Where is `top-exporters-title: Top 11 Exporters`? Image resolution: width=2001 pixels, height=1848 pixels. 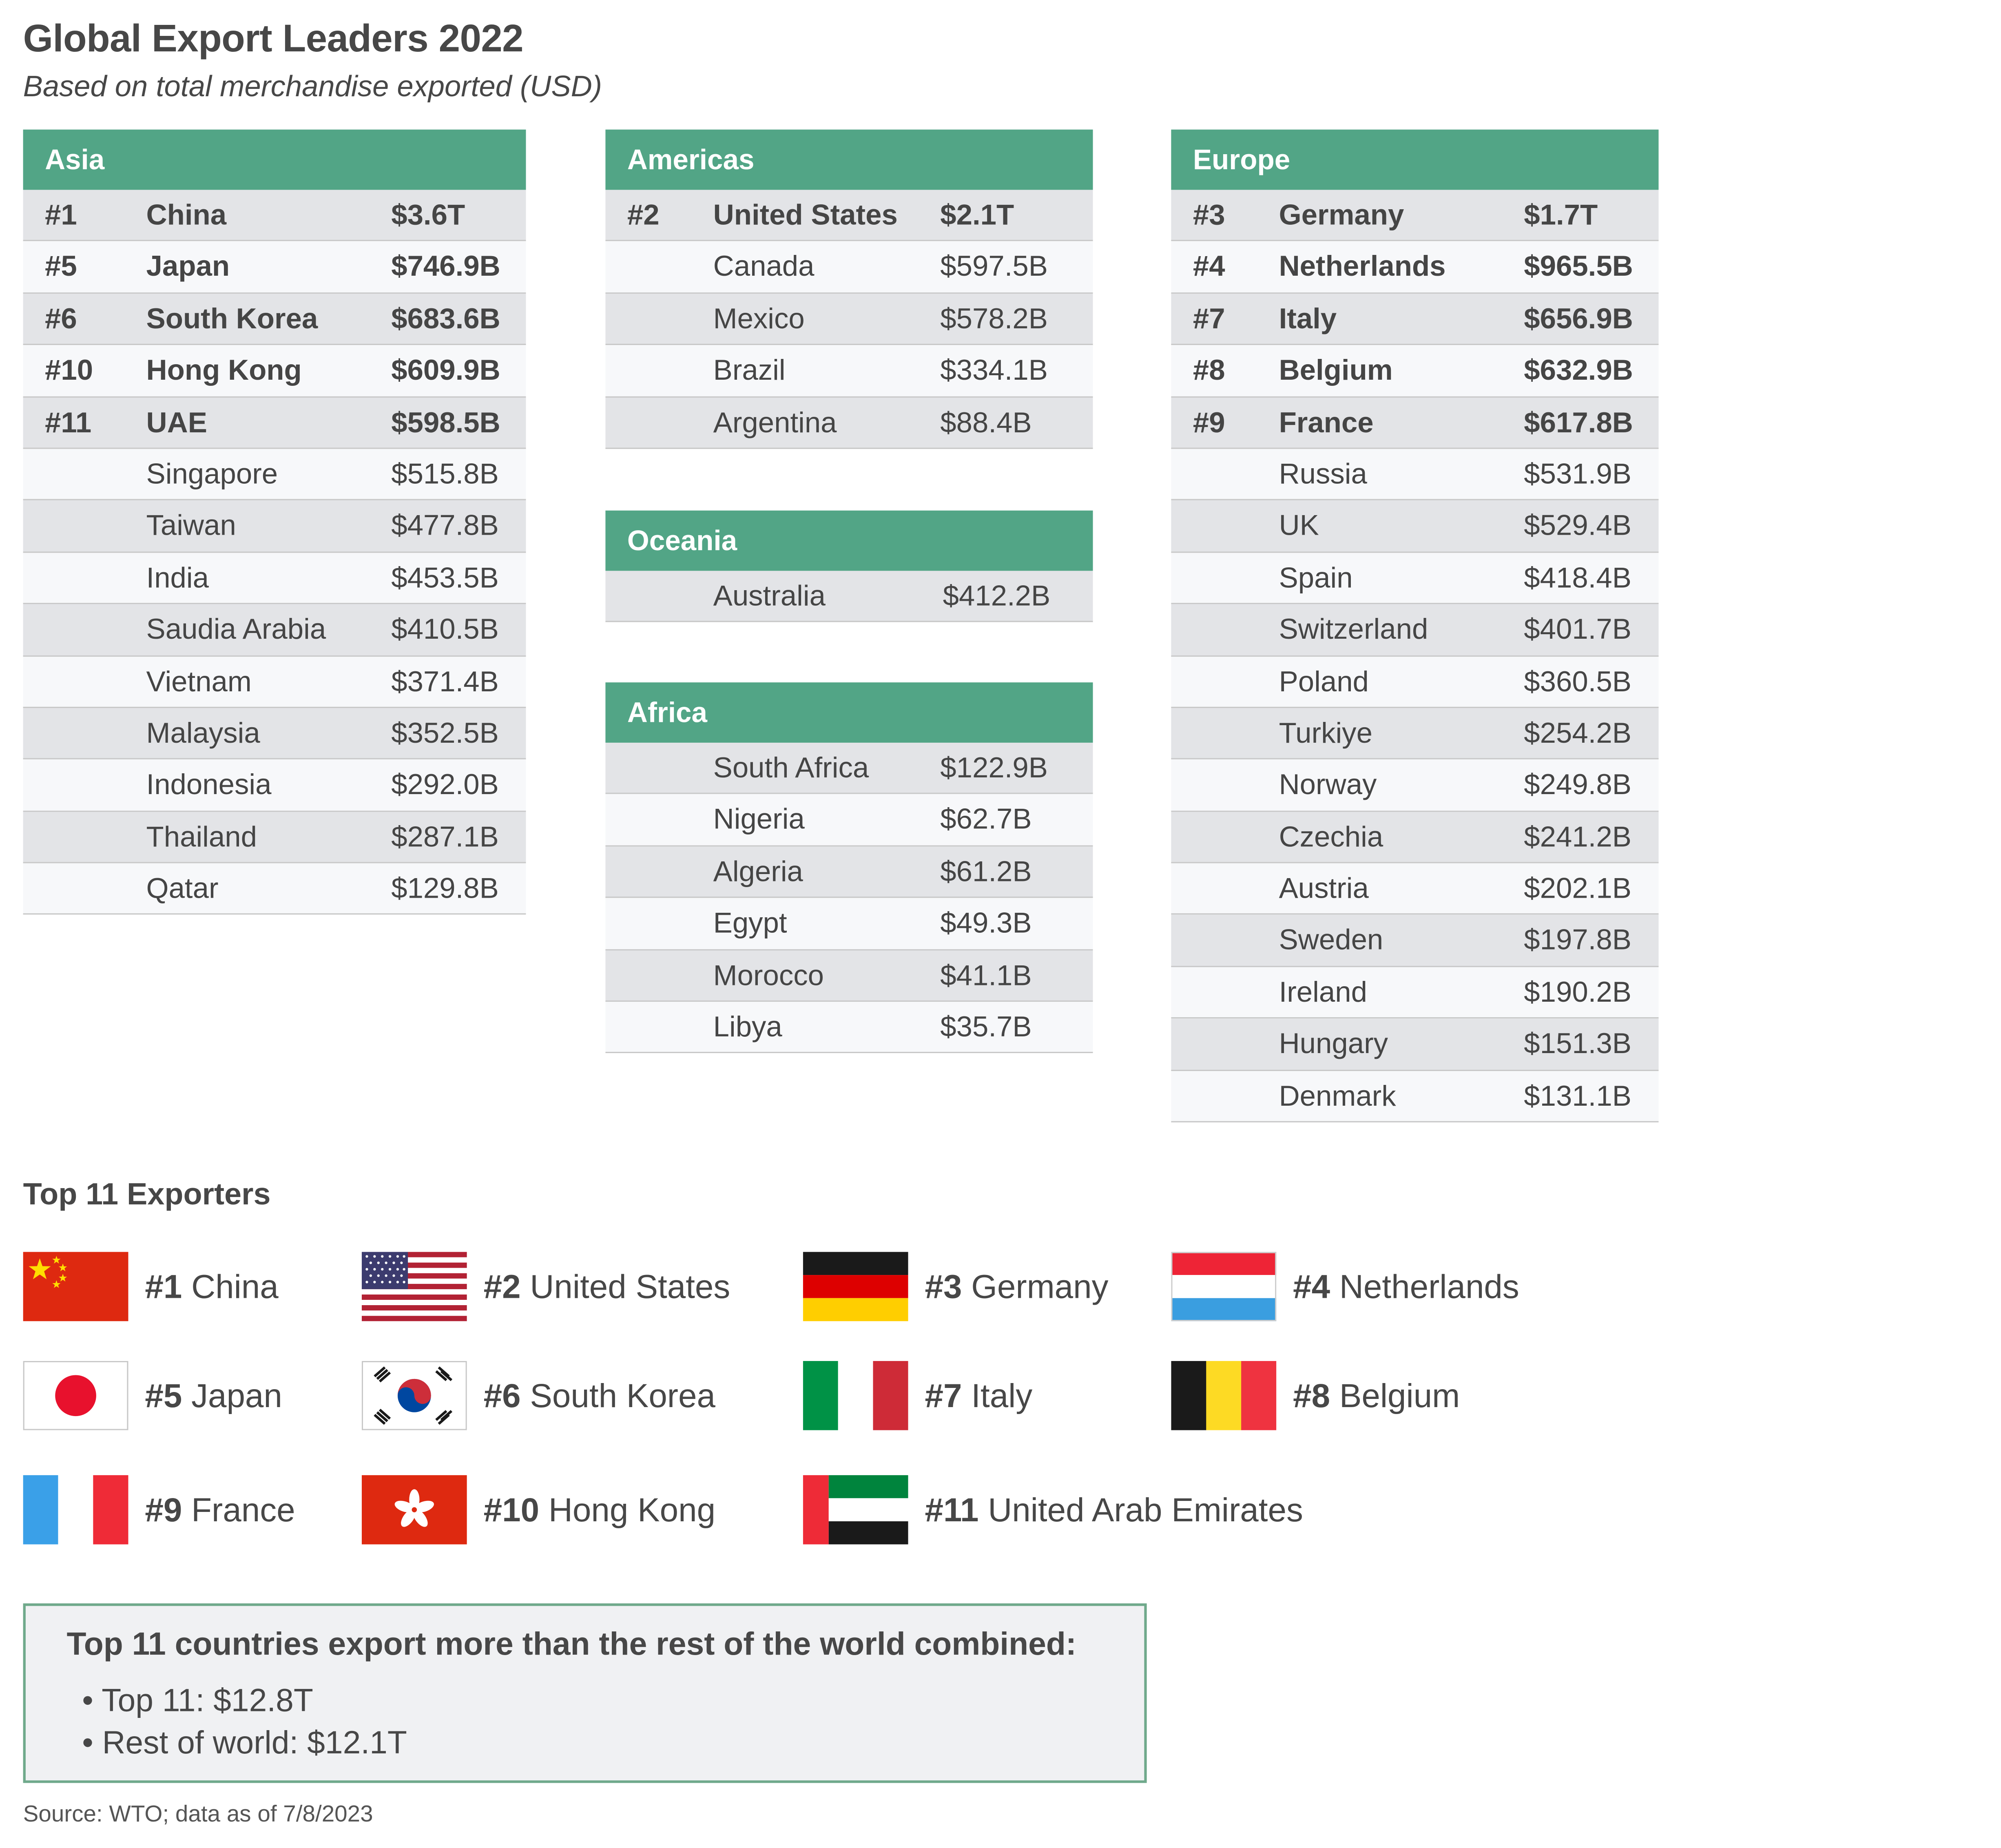
top-exporters-title: Top 11 Exporters is located at coordinates (147, 1195).